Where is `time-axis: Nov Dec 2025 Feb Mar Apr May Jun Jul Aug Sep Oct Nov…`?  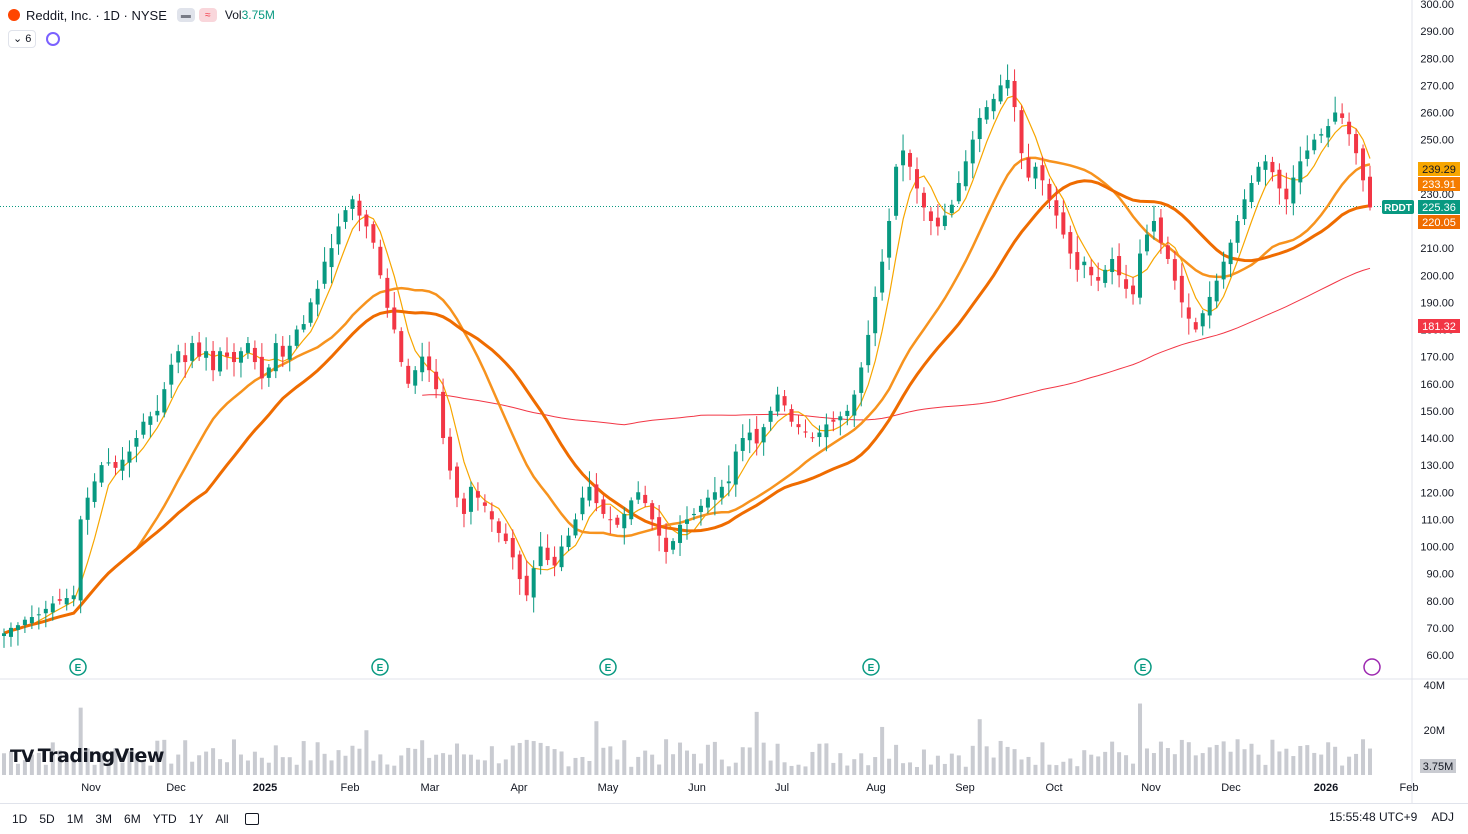
time-axis: Nov Dec 2025 Feb Mar Apr May Jun Jul Aug Sep Oct Nov… is located at coordinates (749, 788).